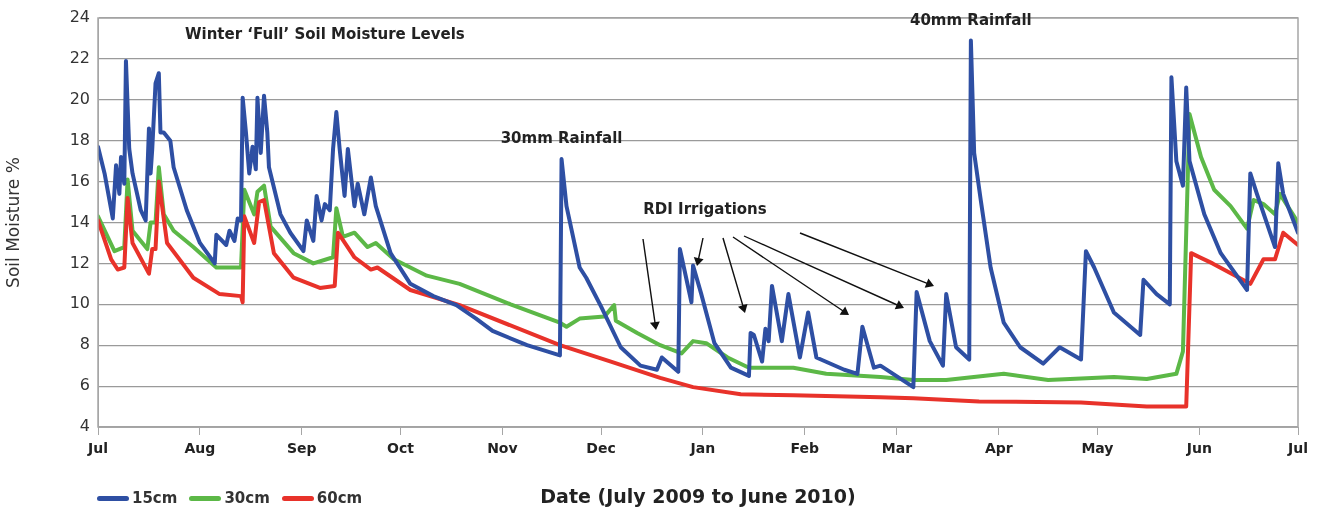 The height and width of the screenshot is (511, 1319). I want to click on y-tick-label: 6, so click(84, 385).